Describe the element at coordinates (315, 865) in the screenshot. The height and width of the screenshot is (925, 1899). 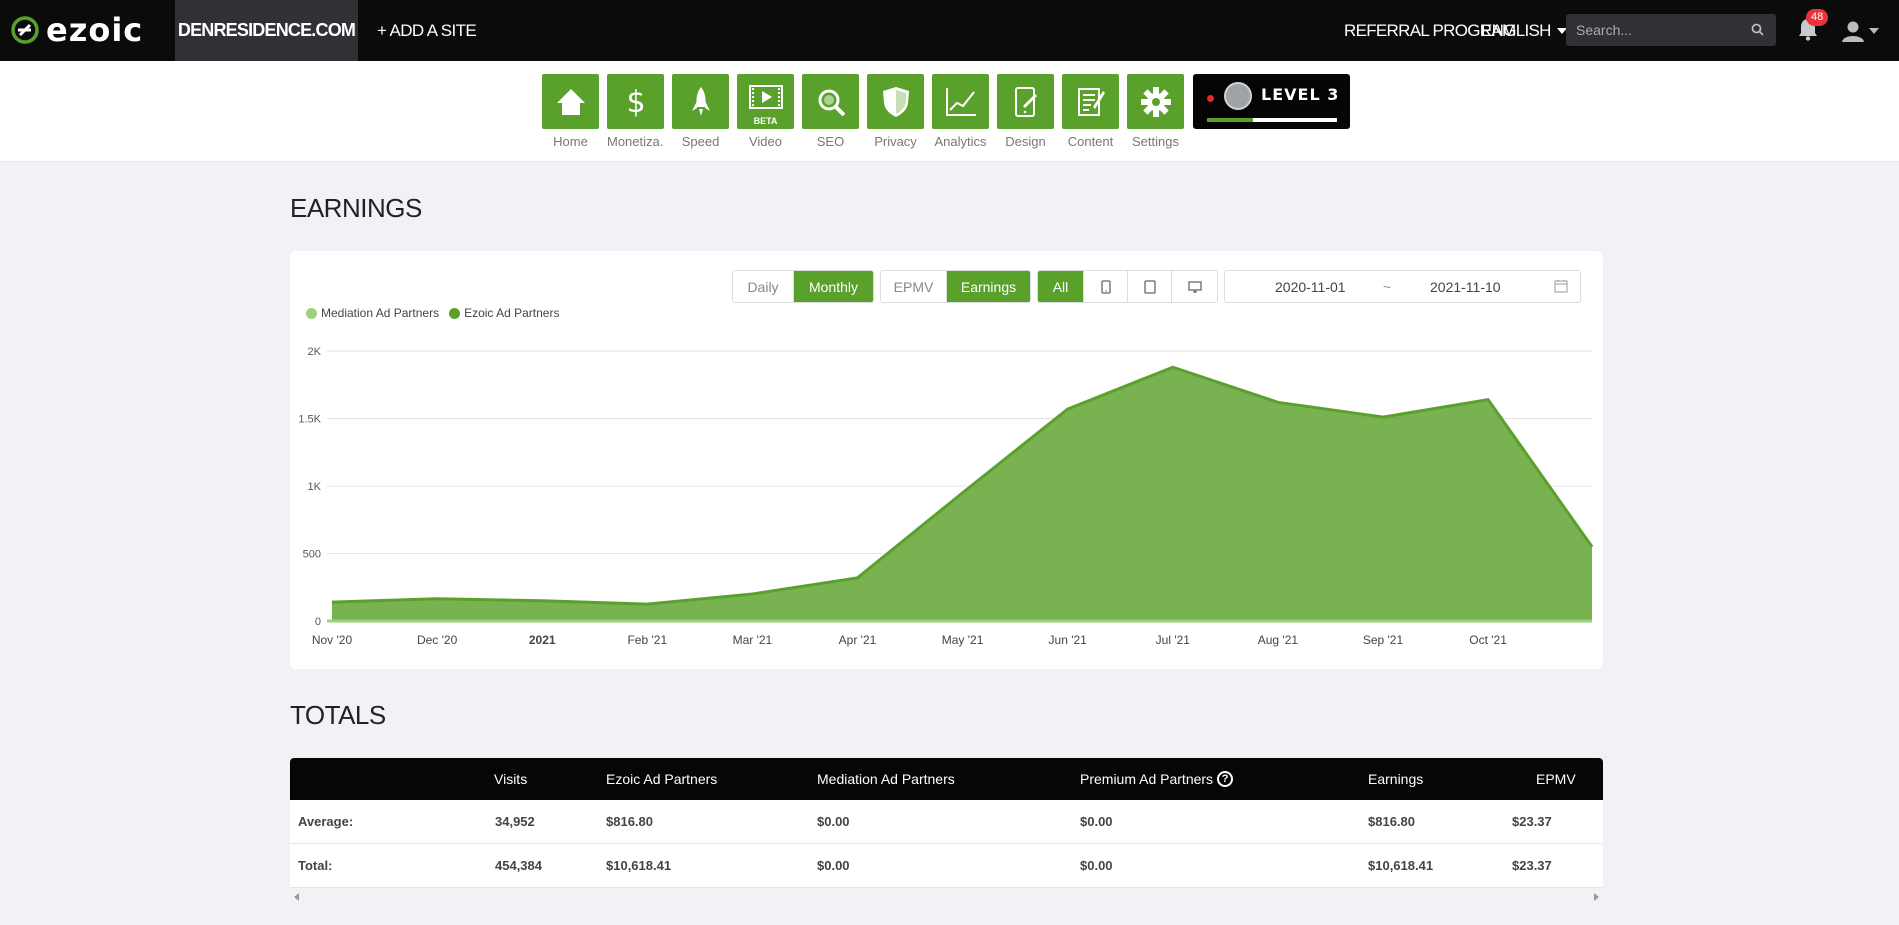
I see `table-cell: Total:` at that location.